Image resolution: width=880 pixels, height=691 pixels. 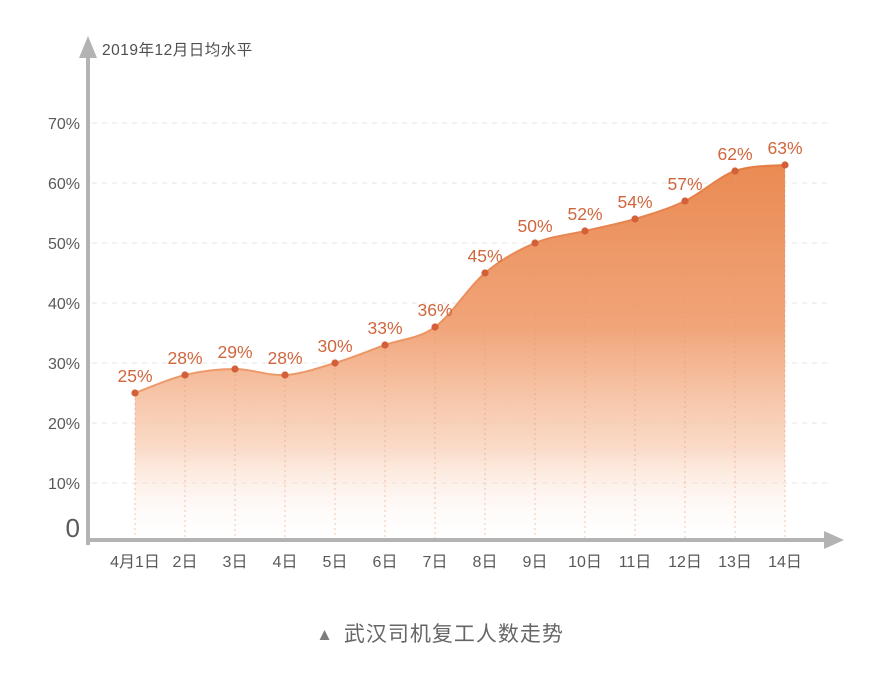 I want to click on y-tick-label: 60%, so click(x=64, y=184).